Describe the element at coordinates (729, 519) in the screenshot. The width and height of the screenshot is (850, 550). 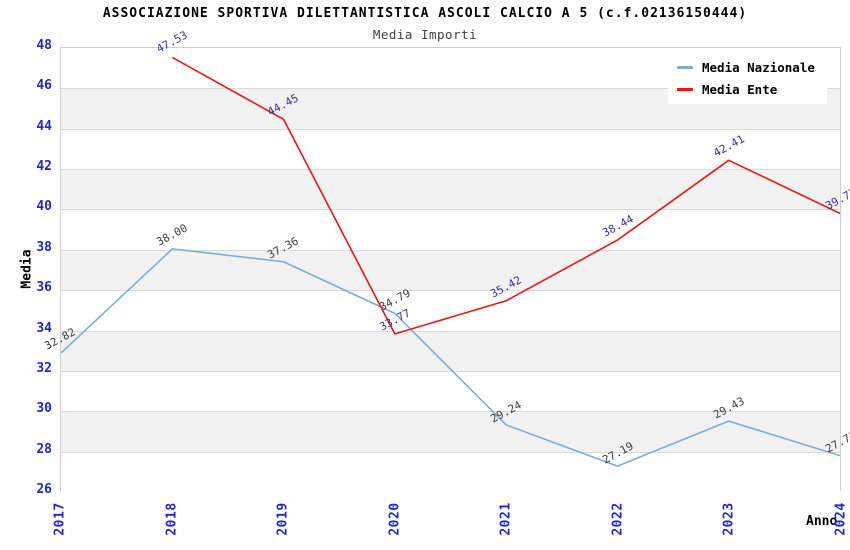
I see `x-tick-label: 2023` at that location.